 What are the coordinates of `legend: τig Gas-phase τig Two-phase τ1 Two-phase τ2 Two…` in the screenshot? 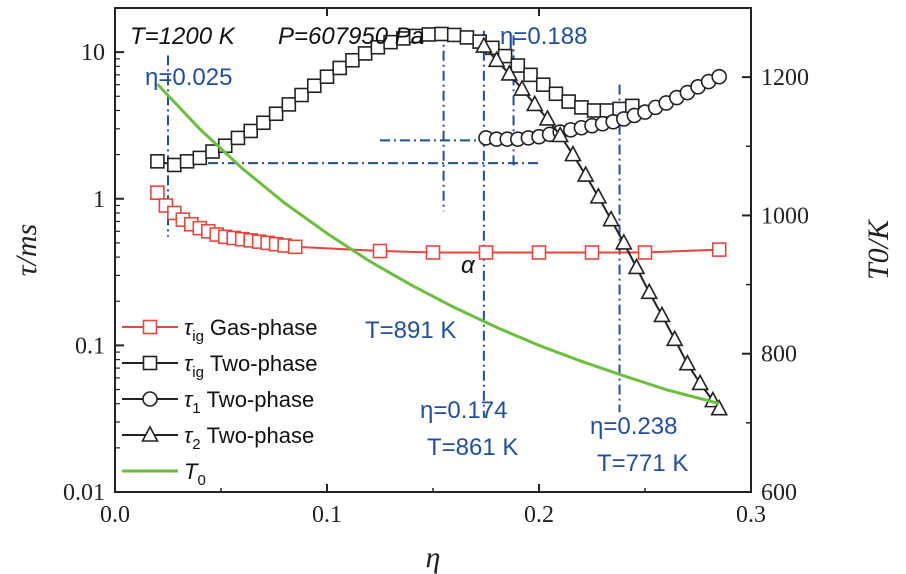 It's located at (220, 402).